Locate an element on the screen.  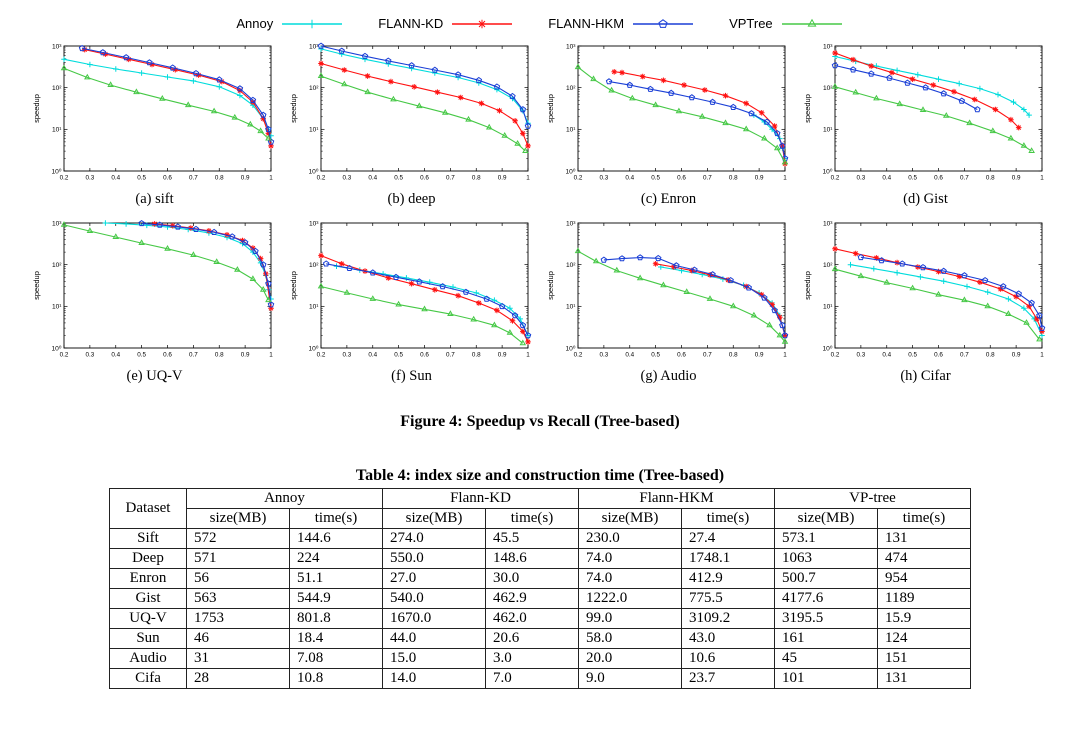
figure-caption: Figure 4: Speedup vs Recall (Tree-based) is located at coordinates (540, 421).